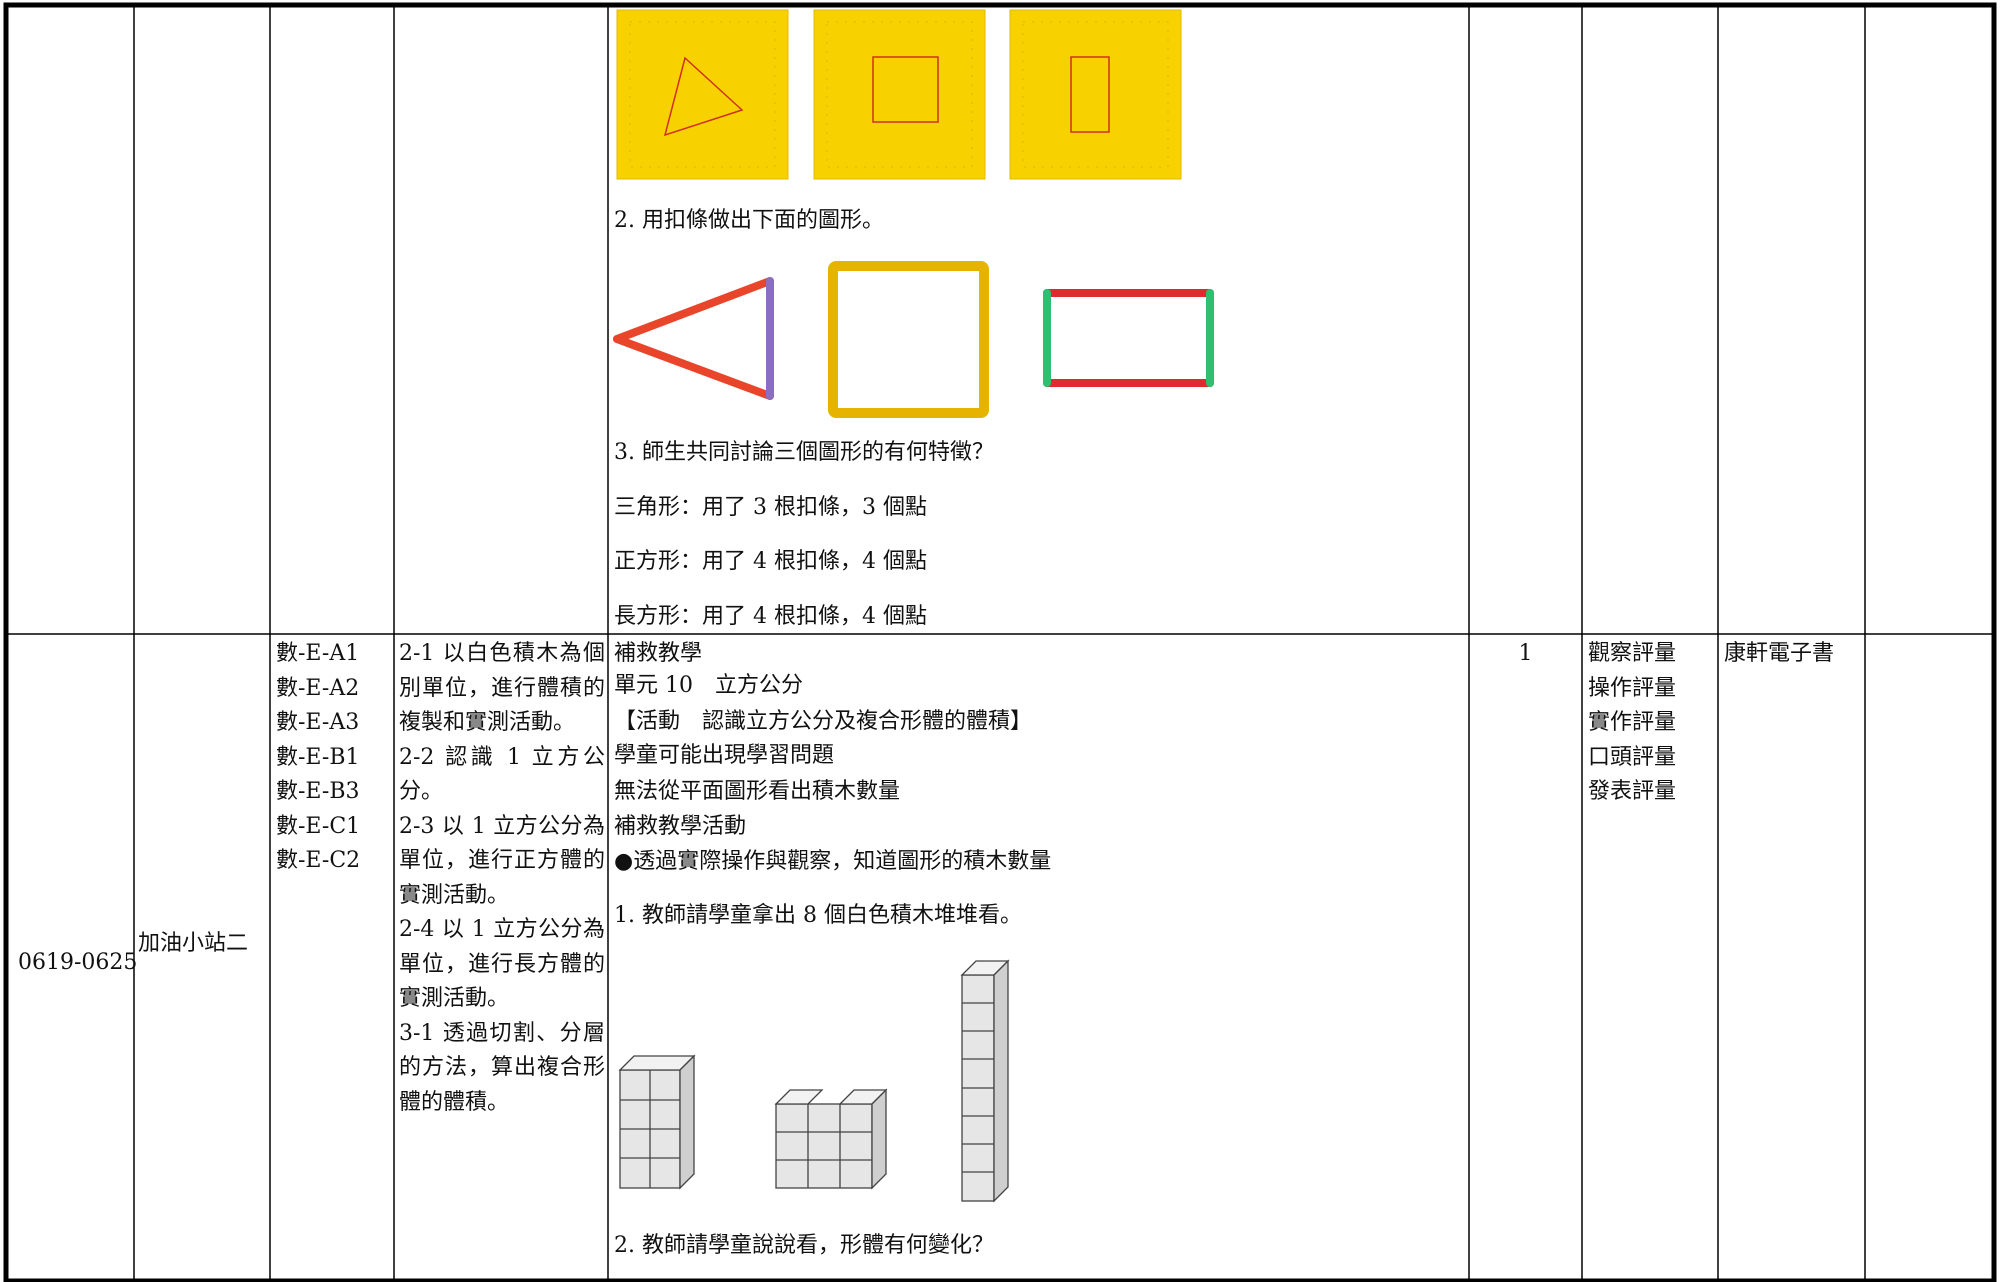 The image size is (2000, 1282). Describe the element at coordinates (804, 452) in the screenshot. I see `text-line: 3. 師生共同討論三個圖形的有何特徵？` at that location.